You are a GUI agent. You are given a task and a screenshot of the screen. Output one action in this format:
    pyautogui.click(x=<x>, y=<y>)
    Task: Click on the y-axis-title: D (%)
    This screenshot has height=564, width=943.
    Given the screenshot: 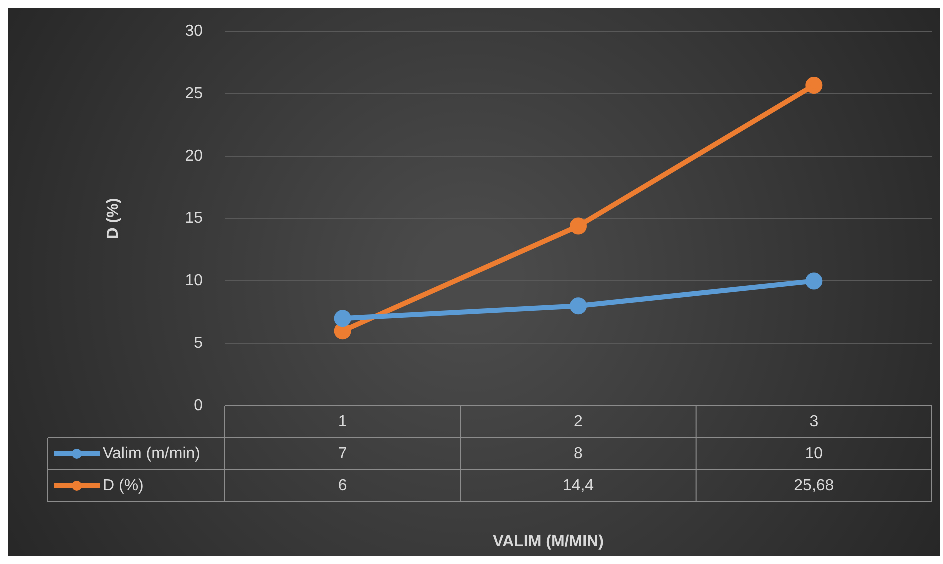 What is the action you would take?
    pyautogui.click(x=113, y=219)
    